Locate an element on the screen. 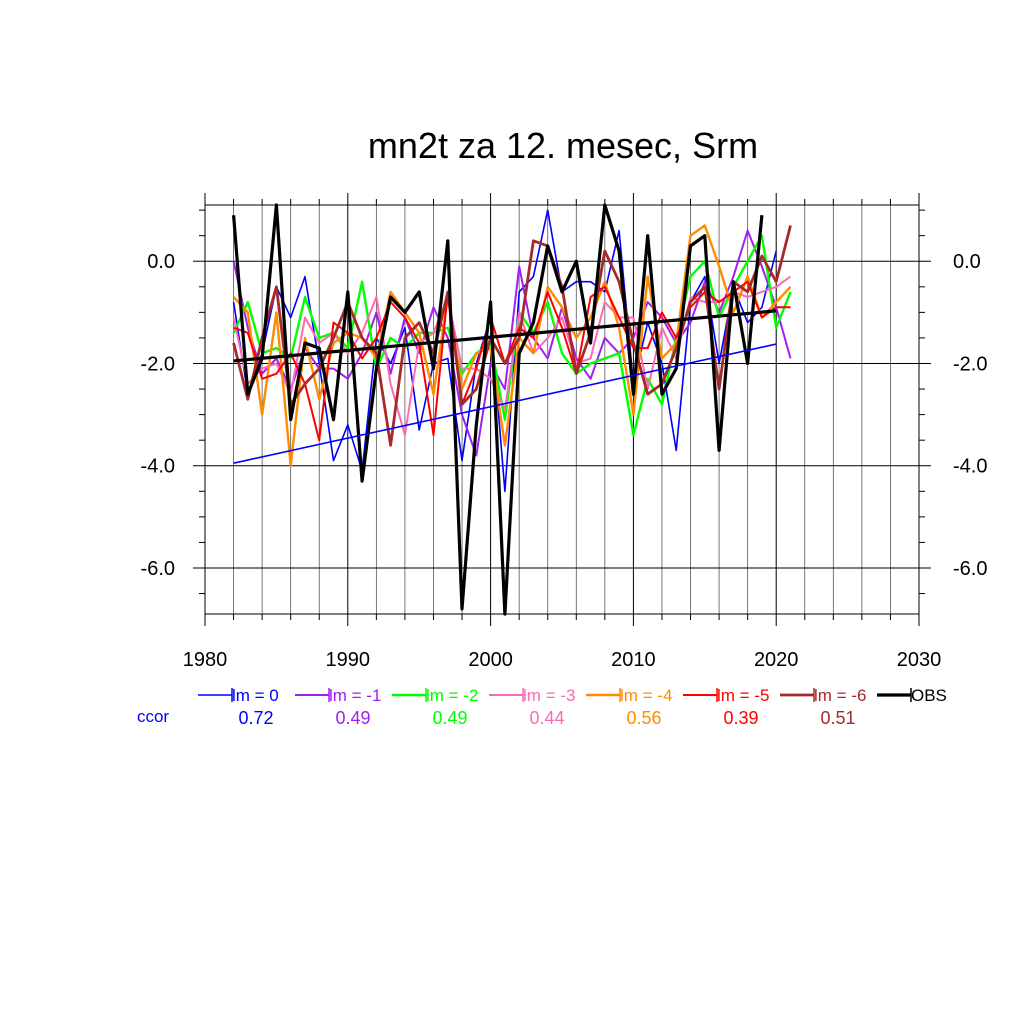 The height and width of the screenshot is (1024, 1024). y-tick-label-right: 0.0 is located at coordinates (967, 262).